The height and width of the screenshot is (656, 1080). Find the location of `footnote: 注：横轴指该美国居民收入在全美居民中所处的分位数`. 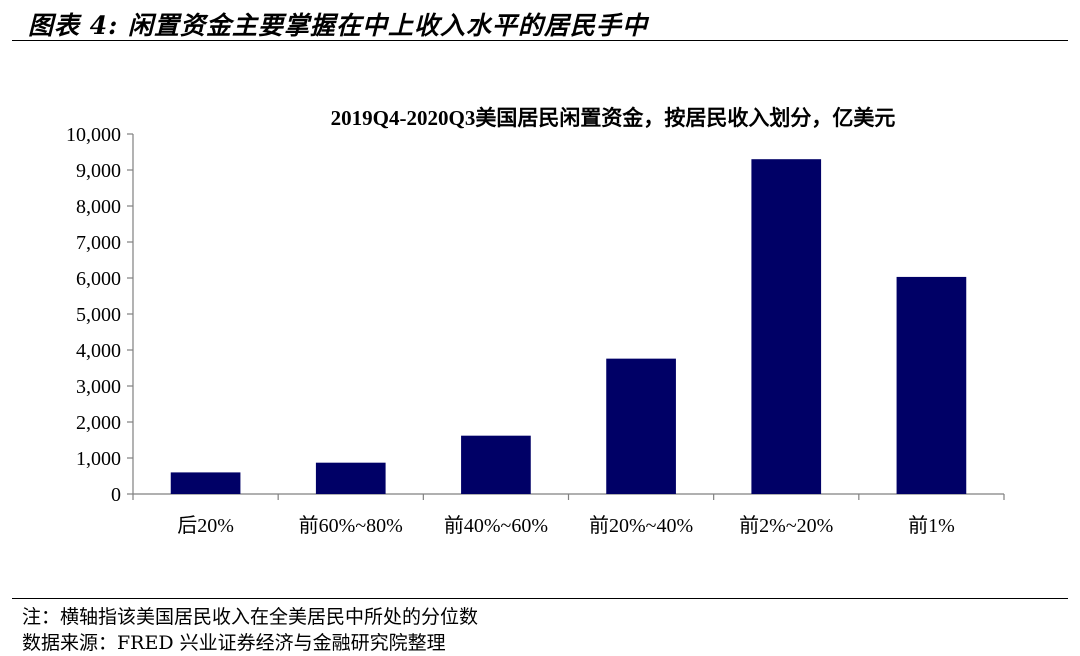

footnote: 注：横轴指该美国居民收入在全美居民中所处的分位数 is located at coordinates (250, 617).